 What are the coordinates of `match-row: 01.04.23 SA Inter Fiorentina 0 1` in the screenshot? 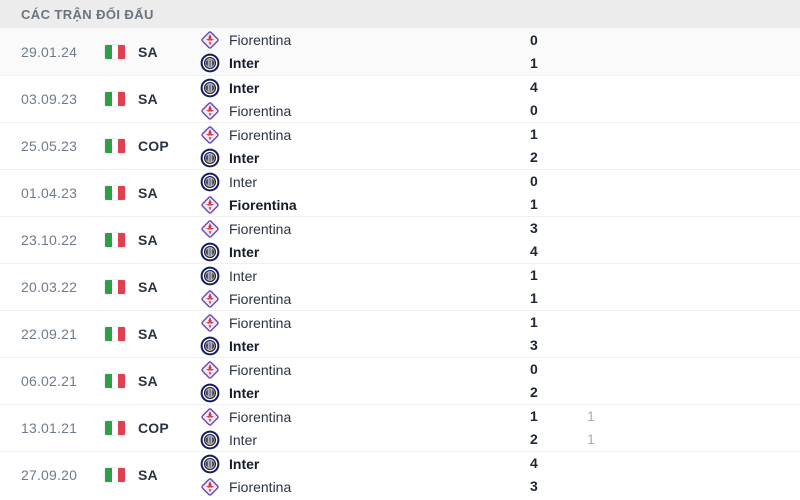 It's located at (400, 192).